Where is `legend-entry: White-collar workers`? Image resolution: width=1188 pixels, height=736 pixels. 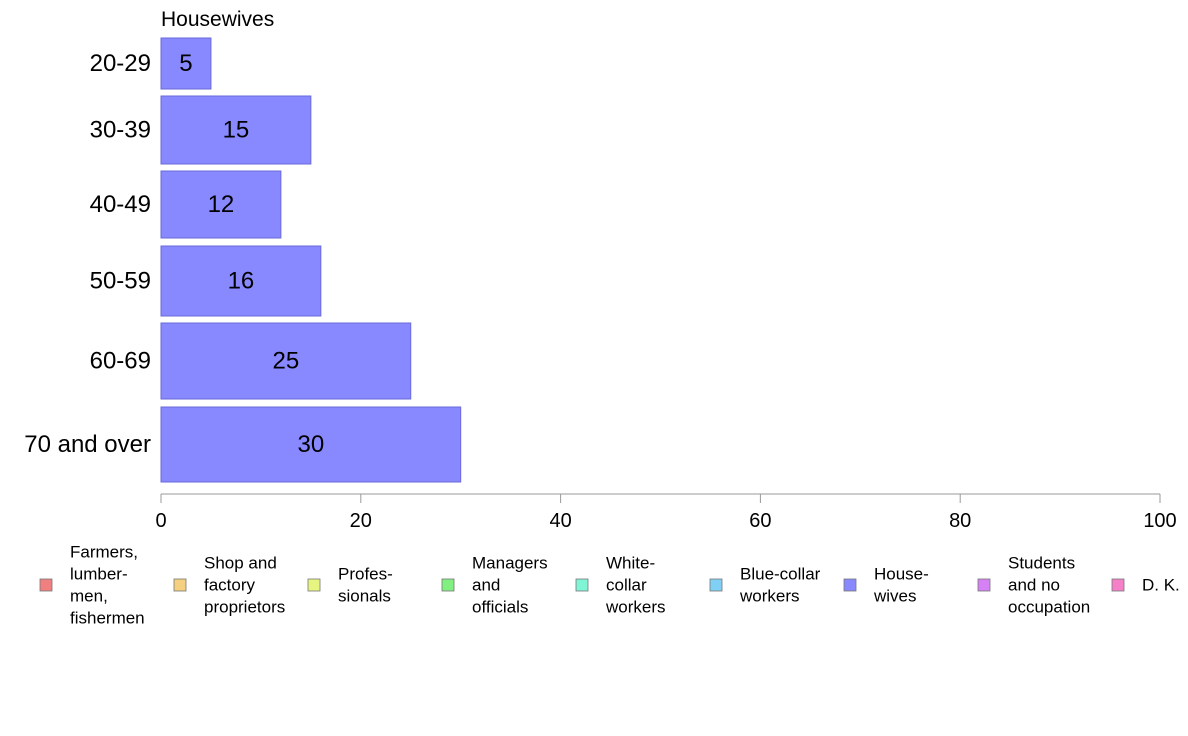 legend-entry: White-collar workers is located at coordinates (620, 585).